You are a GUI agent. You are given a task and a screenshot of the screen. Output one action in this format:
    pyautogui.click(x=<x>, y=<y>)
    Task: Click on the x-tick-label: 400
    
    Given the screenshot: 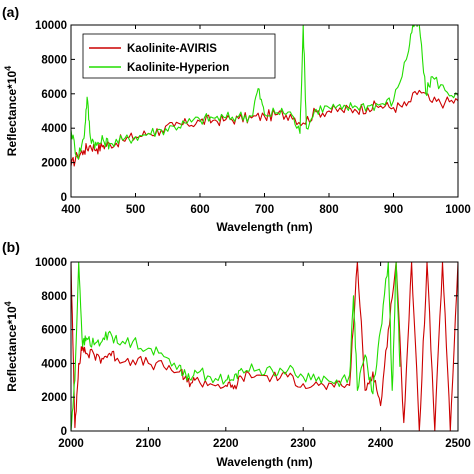 What is the action you would take?
    pyautogui.click(x=70, y=210)
    